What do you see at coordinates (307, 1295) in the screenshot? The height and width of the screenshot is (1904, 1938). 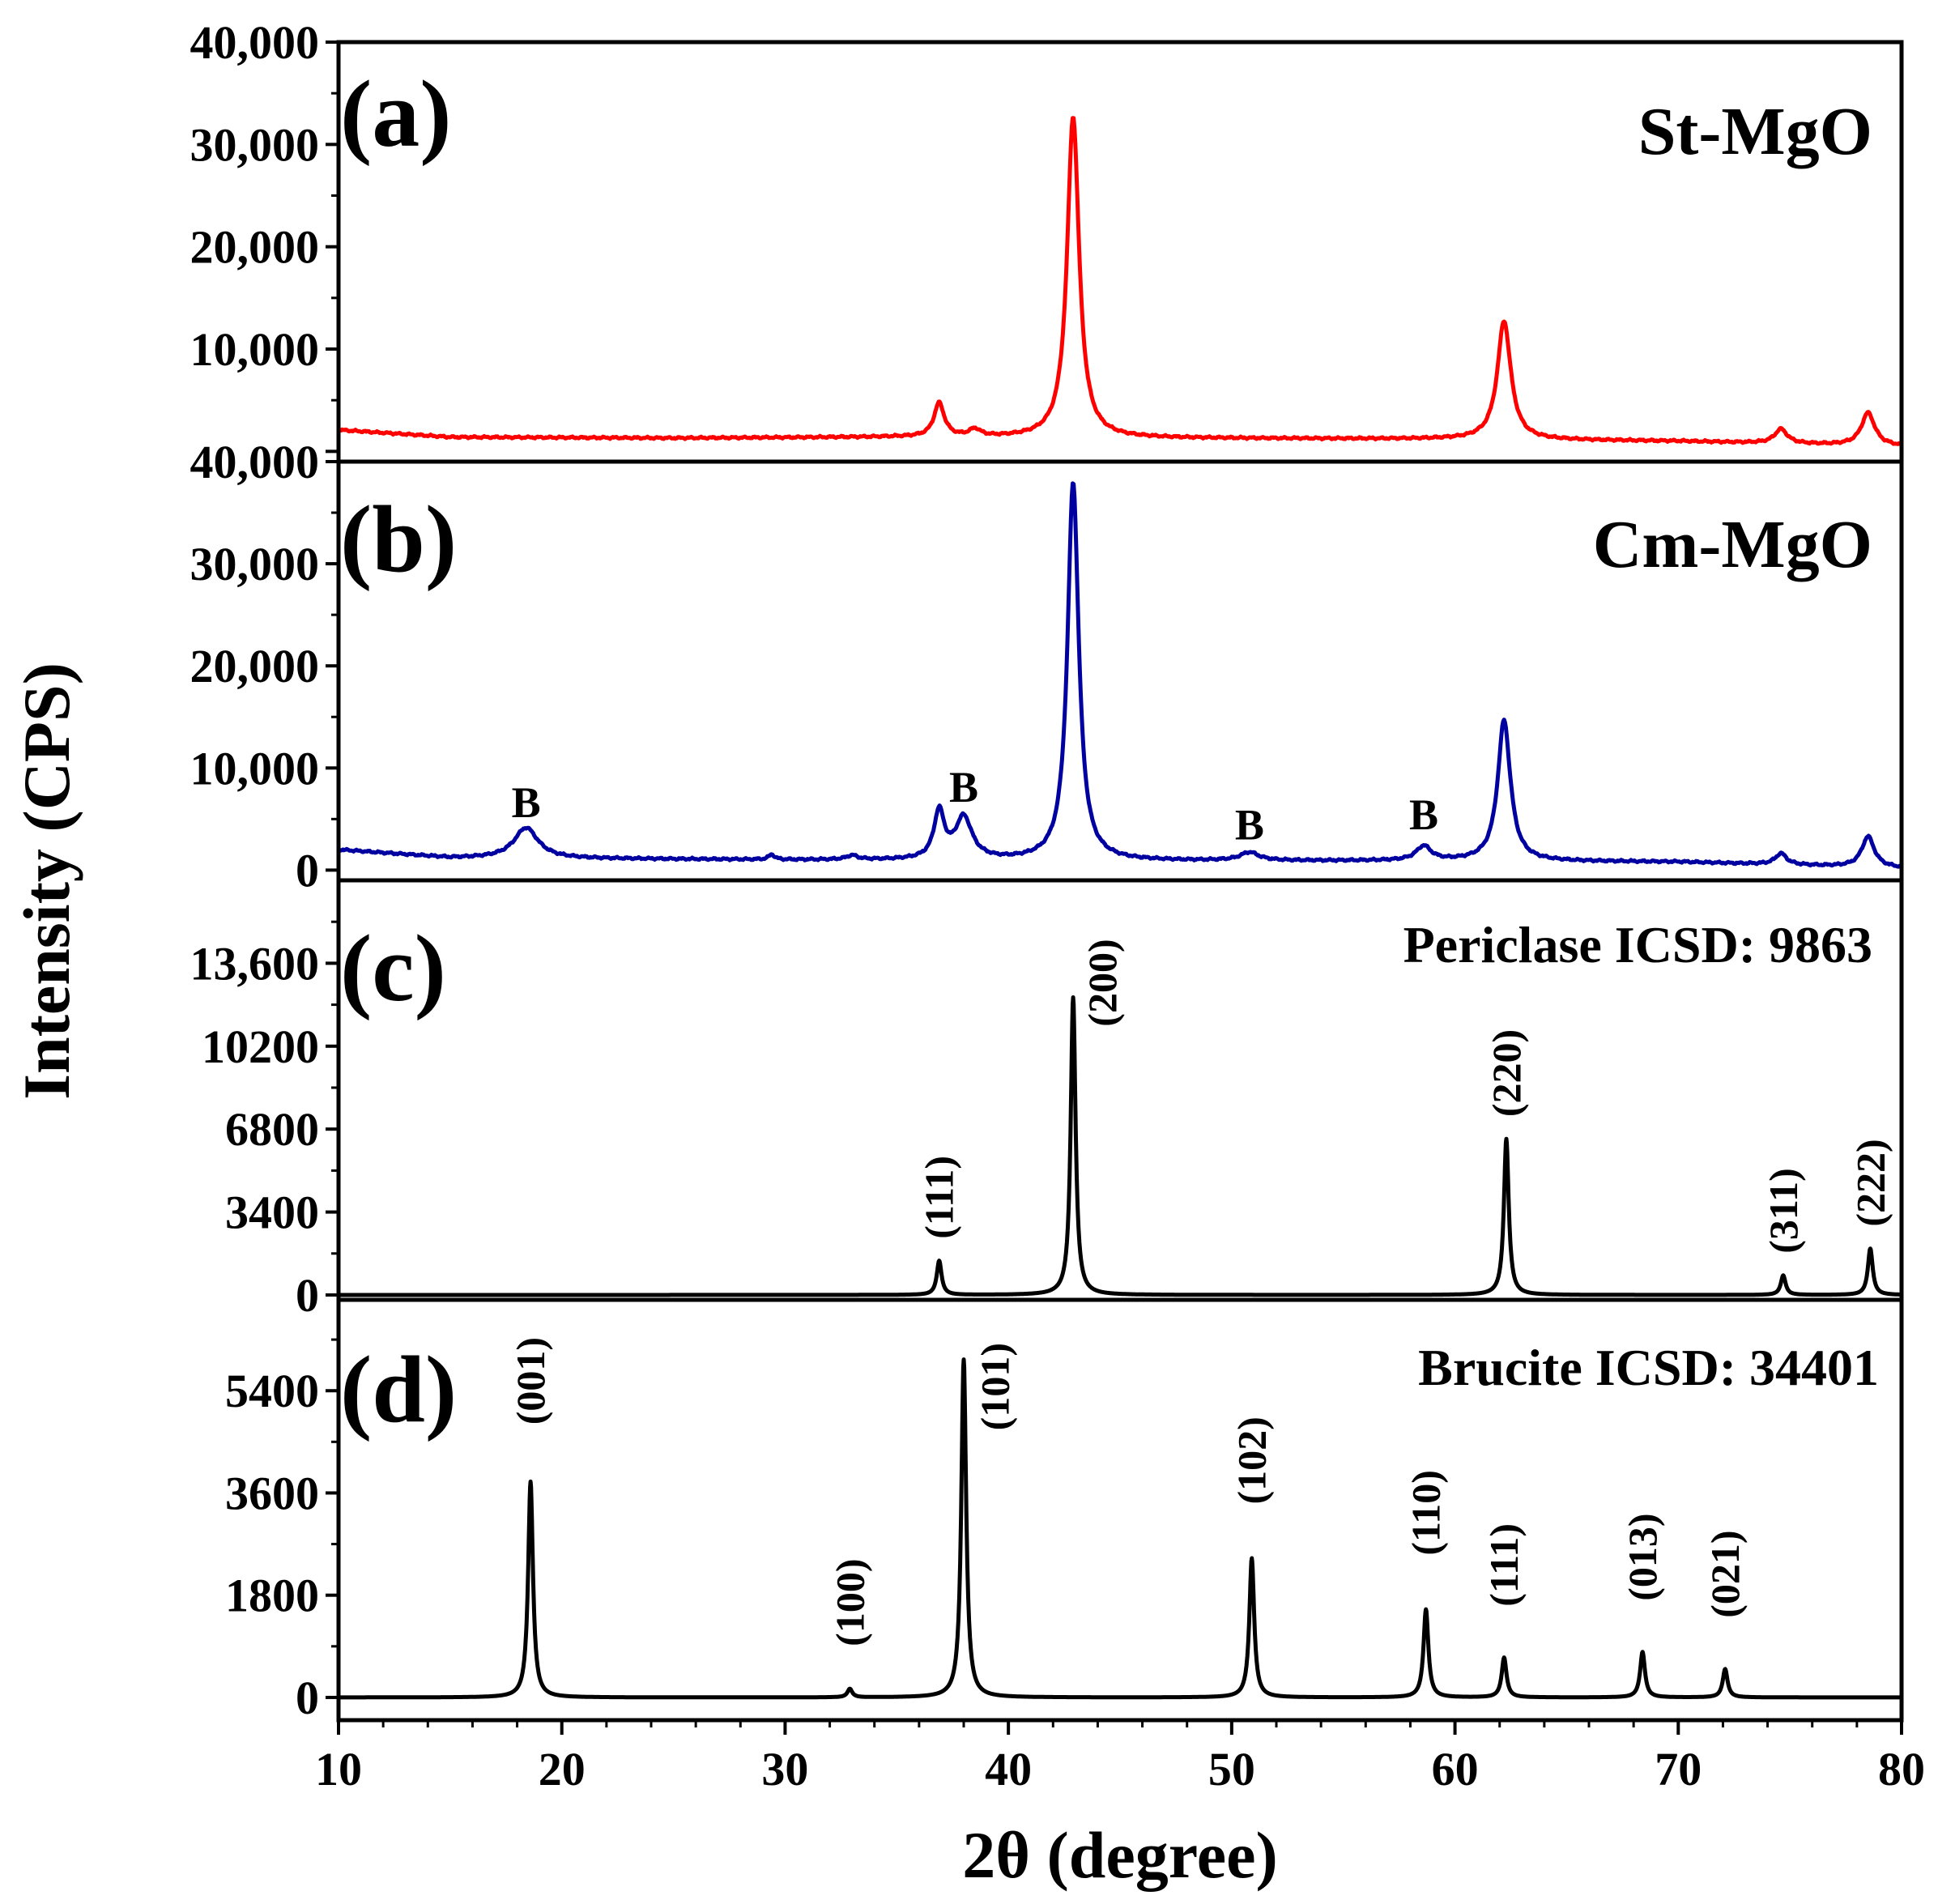 I see `y-tick-label-c-0: 0` at bounding box center [307, 1295].